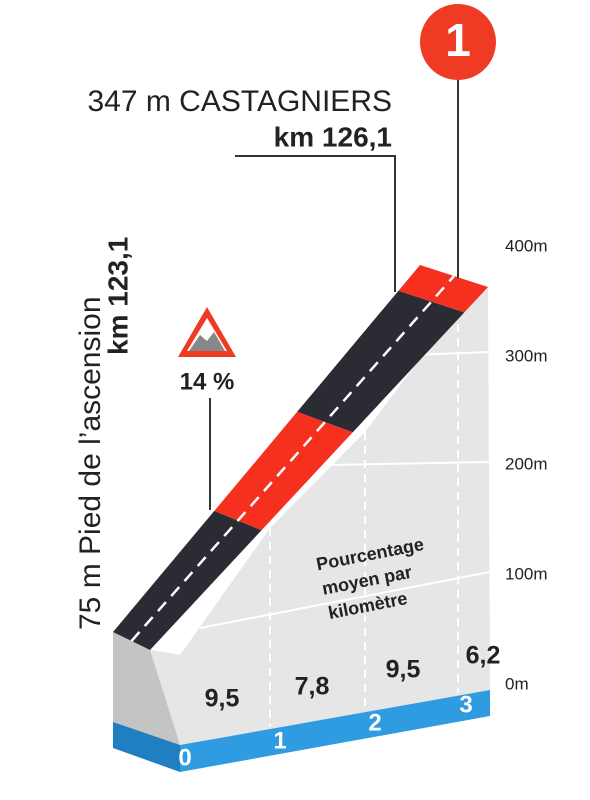 Image resolution: width=590 pixels, height=800 pixels. Describe the element at coordinates (315, 223) in the screenshot. I see `leader-line` at that location.